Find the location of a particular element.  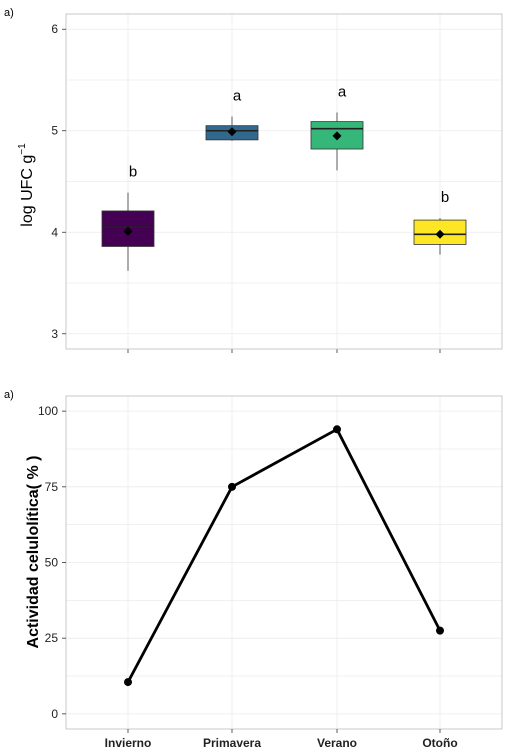

significance-letter-otono: b is located at coordinates (445, 197).